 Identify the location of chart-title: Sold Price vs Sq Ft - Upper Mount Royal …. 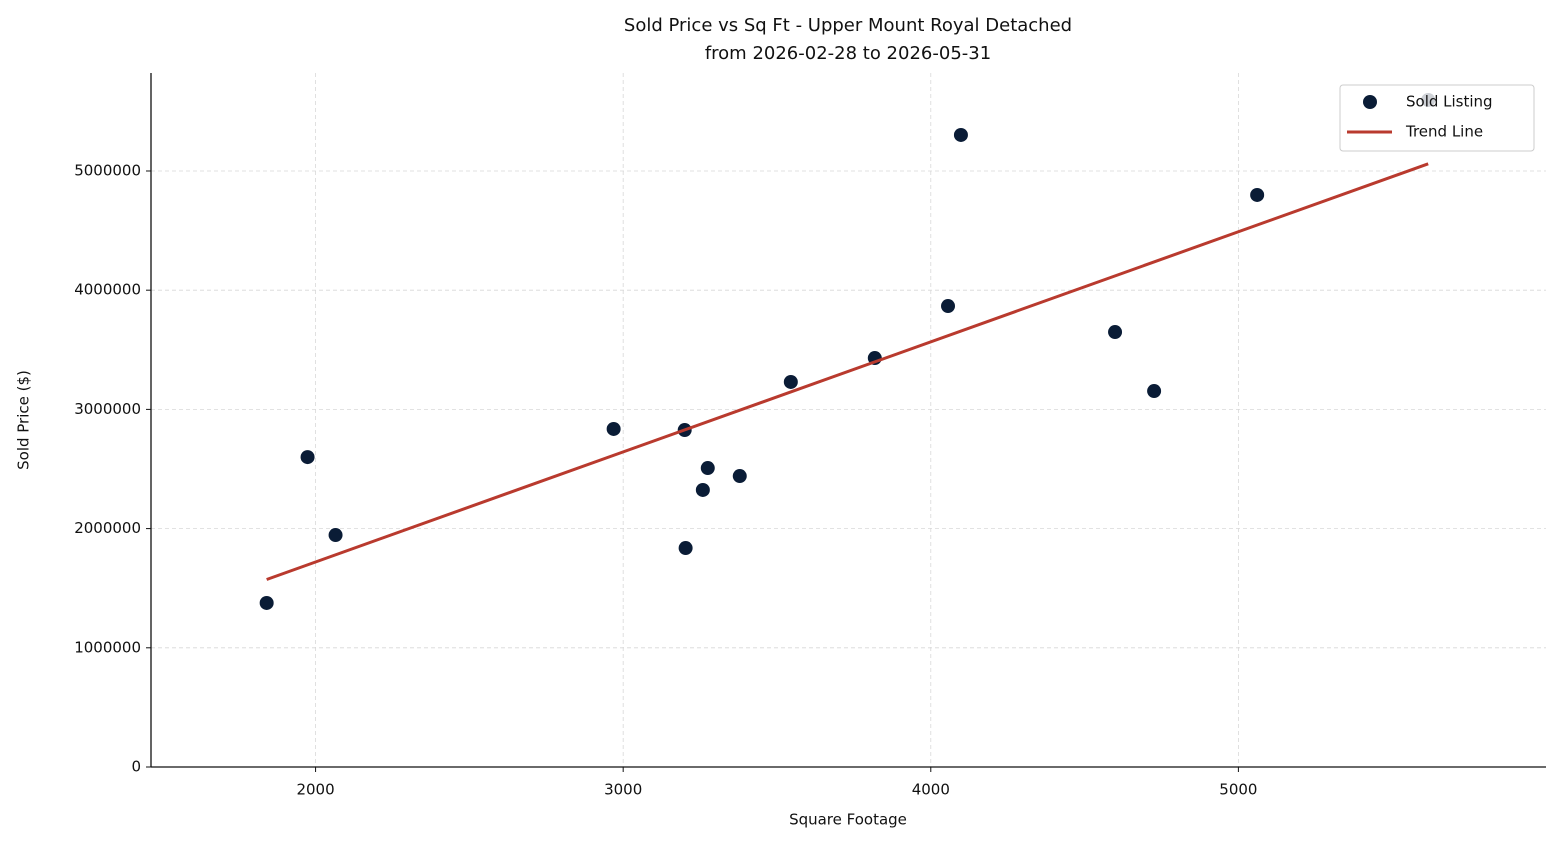
(848, 25).